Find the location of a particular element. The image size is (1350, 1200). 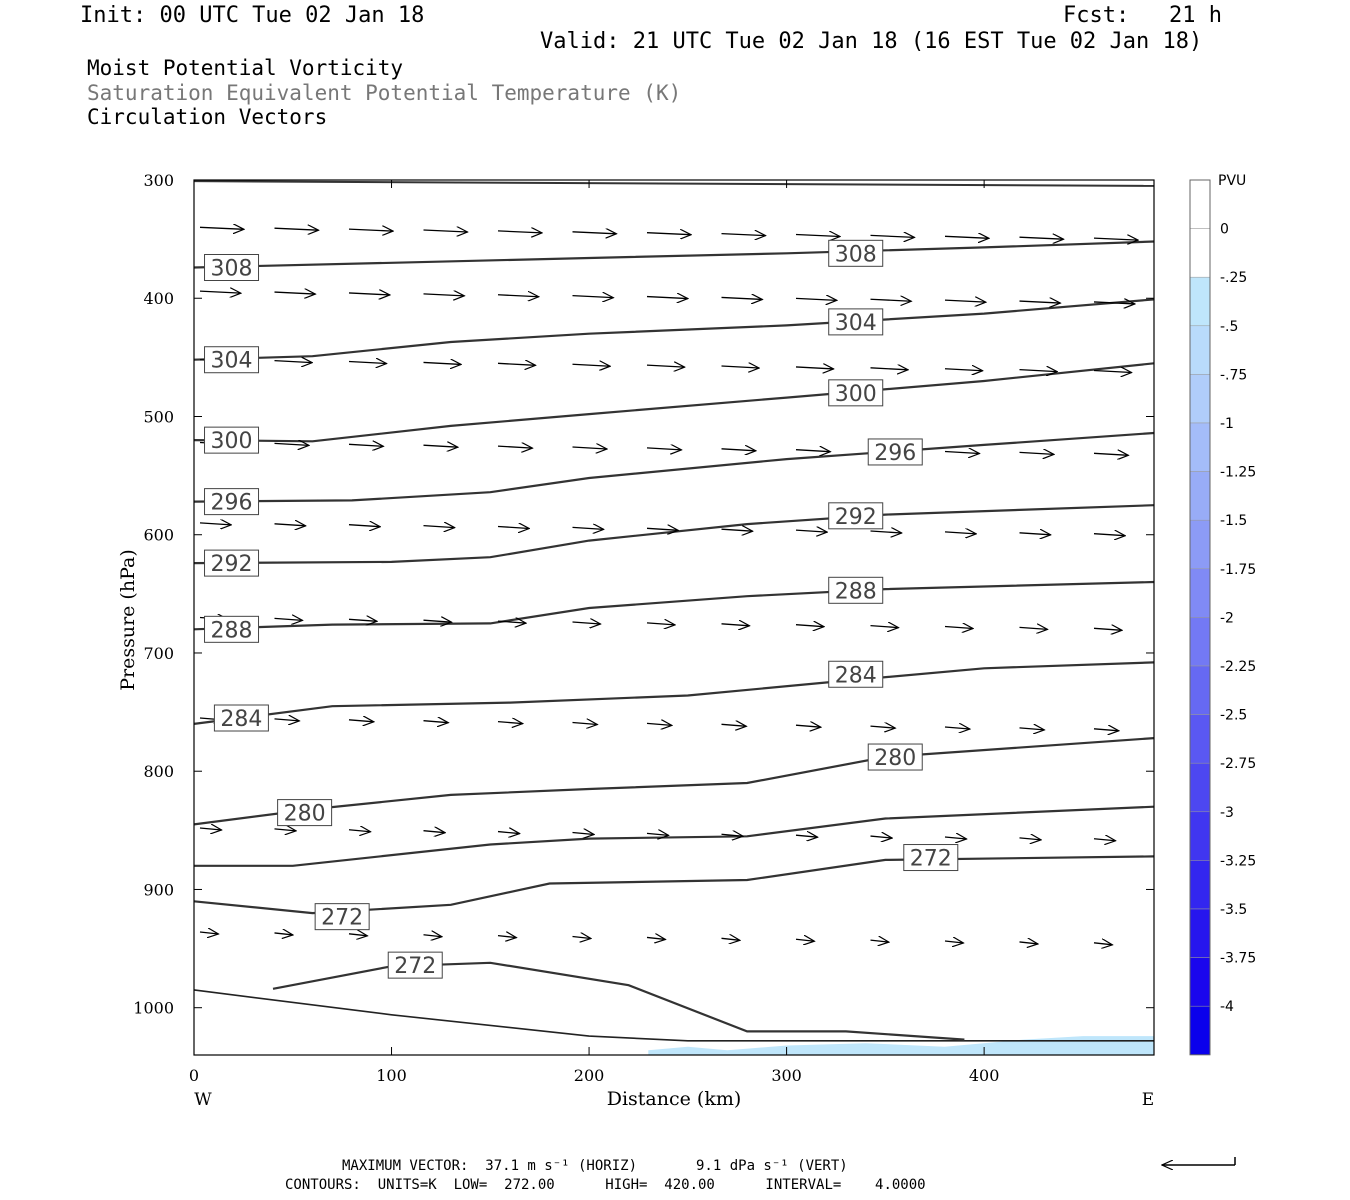

colorbar-label: -2.75 is located at coordinates (1238, 764).